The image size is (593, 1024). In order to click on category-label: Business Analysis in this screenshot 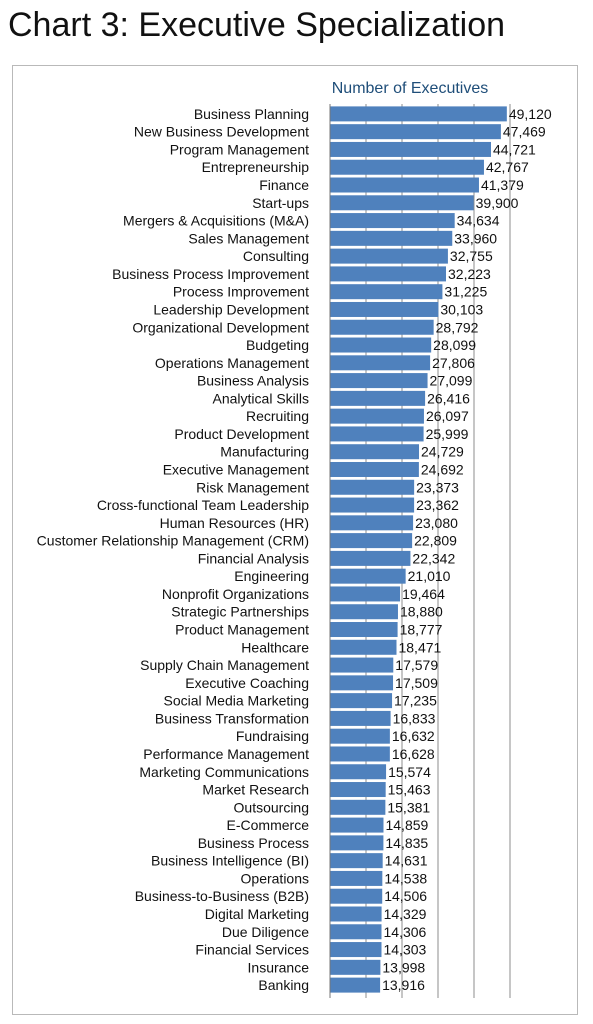, I will do `click(253, 381)`.